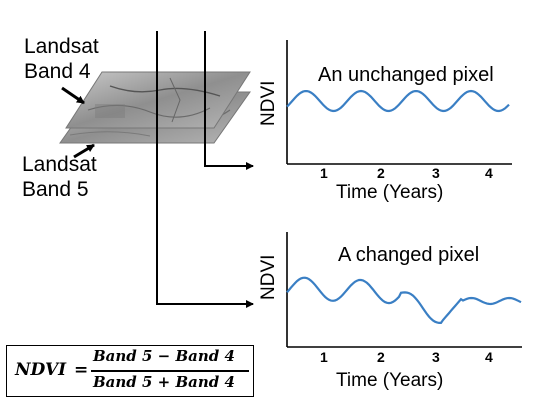 This screenshot has height=407, width=550. I want to click on band5-pointer-arrow, so click(84, 151).